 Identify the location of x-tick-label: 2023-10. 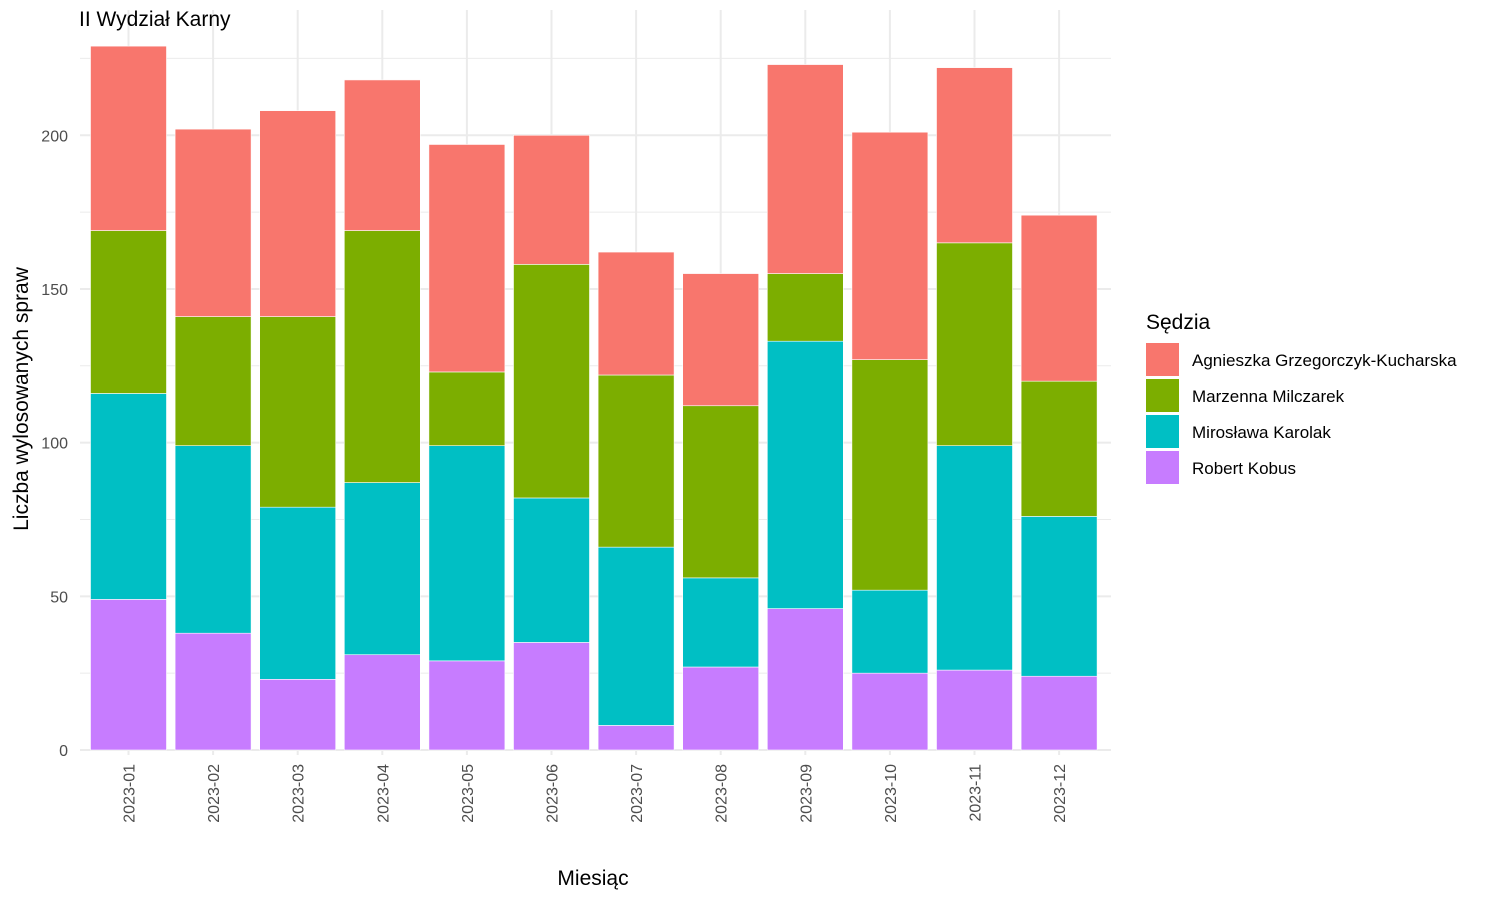
(891, 793).